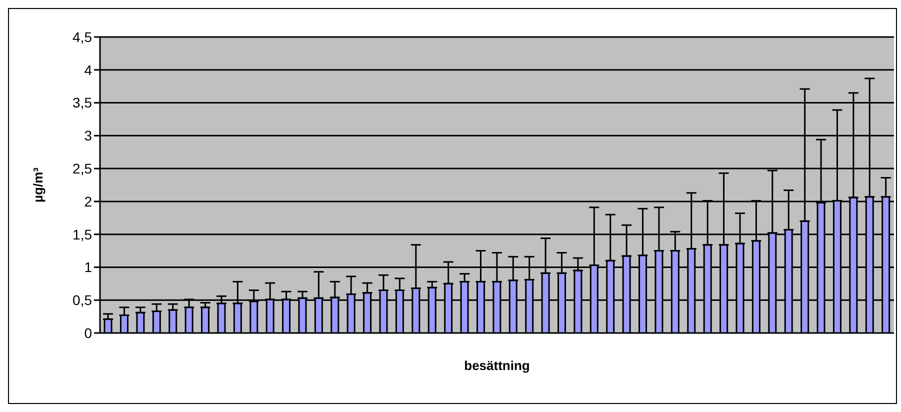 This screenshot has width=901, height=412. I want to click on y-tick-label: 1,5, so click(82, 234).